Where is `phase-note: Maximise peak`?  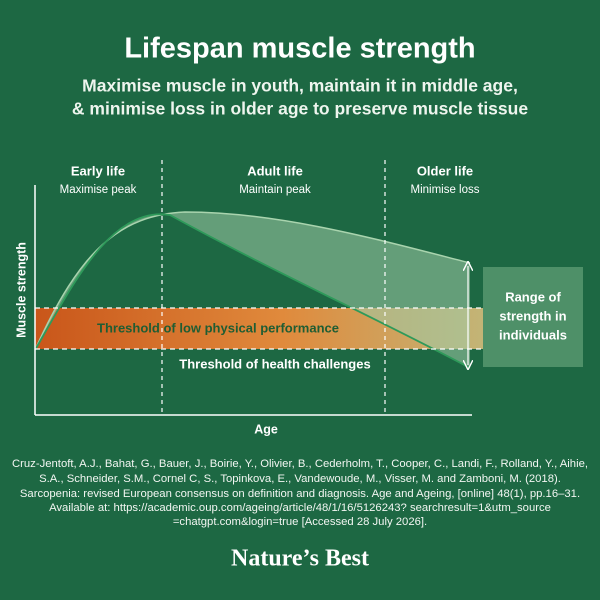
phase-note: Maximise peak is located at coordinates (98, 190).